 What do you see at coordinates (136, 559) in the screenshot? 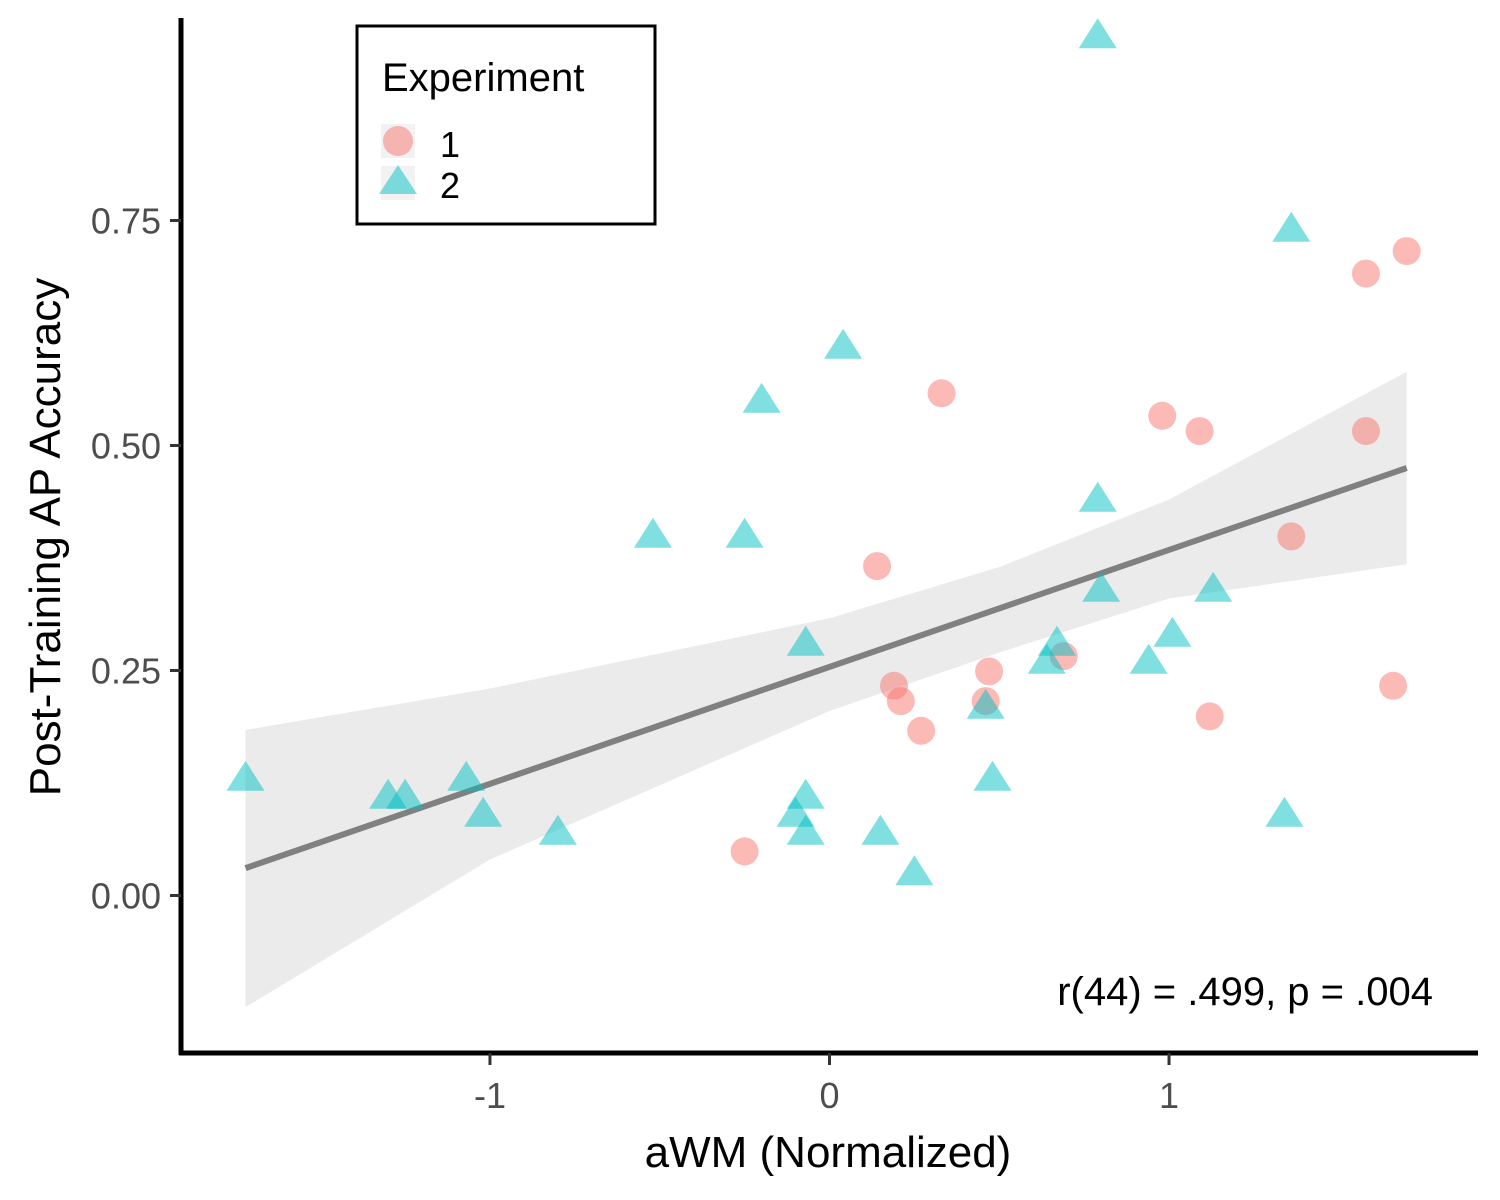
I see `y-ticks: 0.00 0.25 0.50 0.75` at bounding box center [136, 559].